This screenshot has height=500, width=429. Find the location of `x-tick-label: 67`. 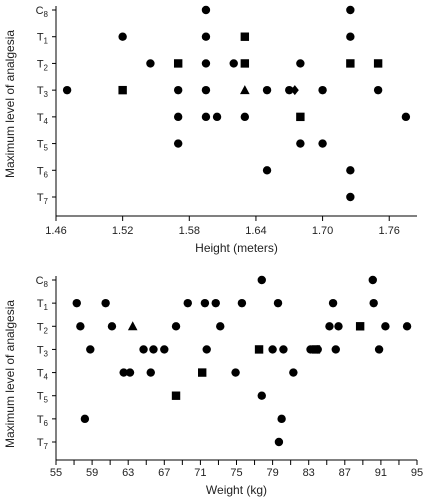

x-tick-label: 67 is located at coordinates (164, 473).